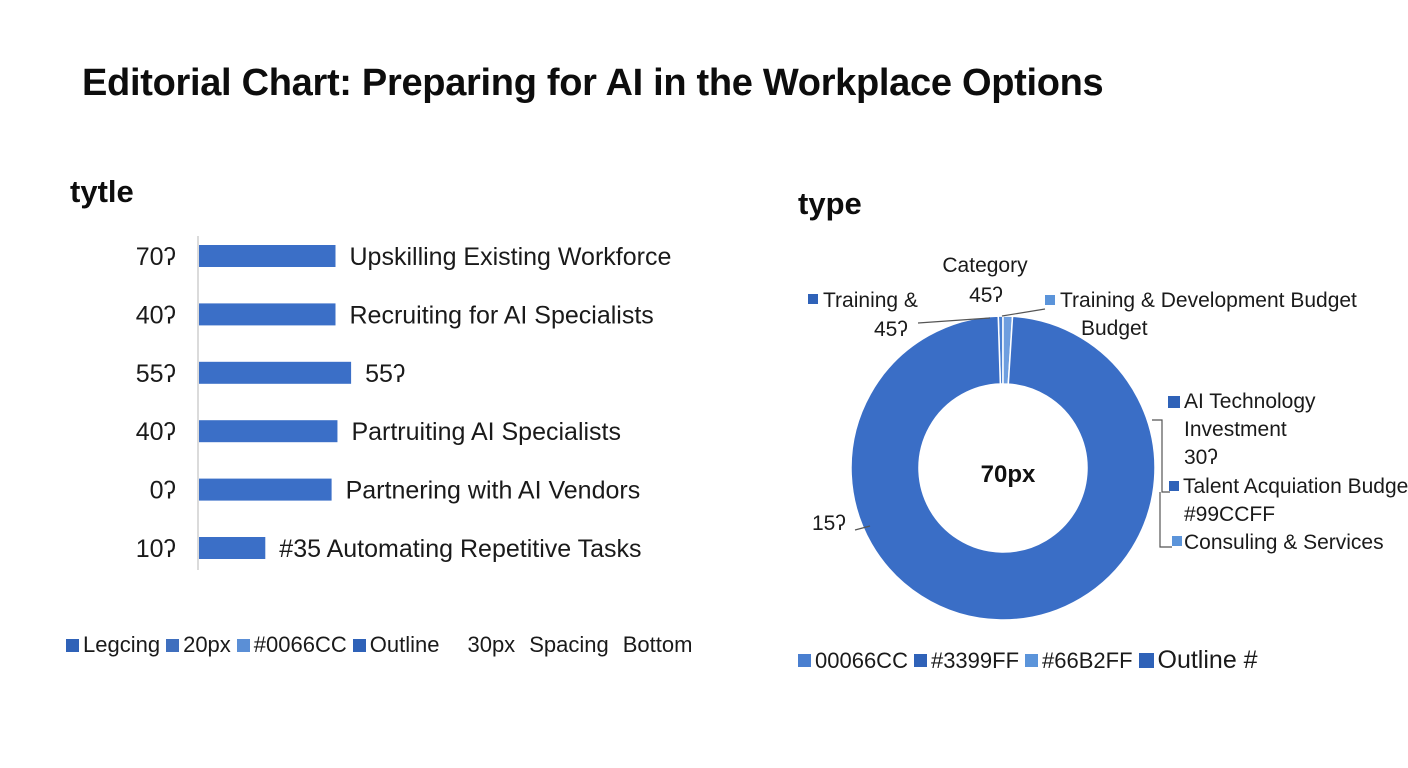 This screenshot has width=1408, height=768. I want to click on bar-legend-item: #0066CC, so click(291, 645).